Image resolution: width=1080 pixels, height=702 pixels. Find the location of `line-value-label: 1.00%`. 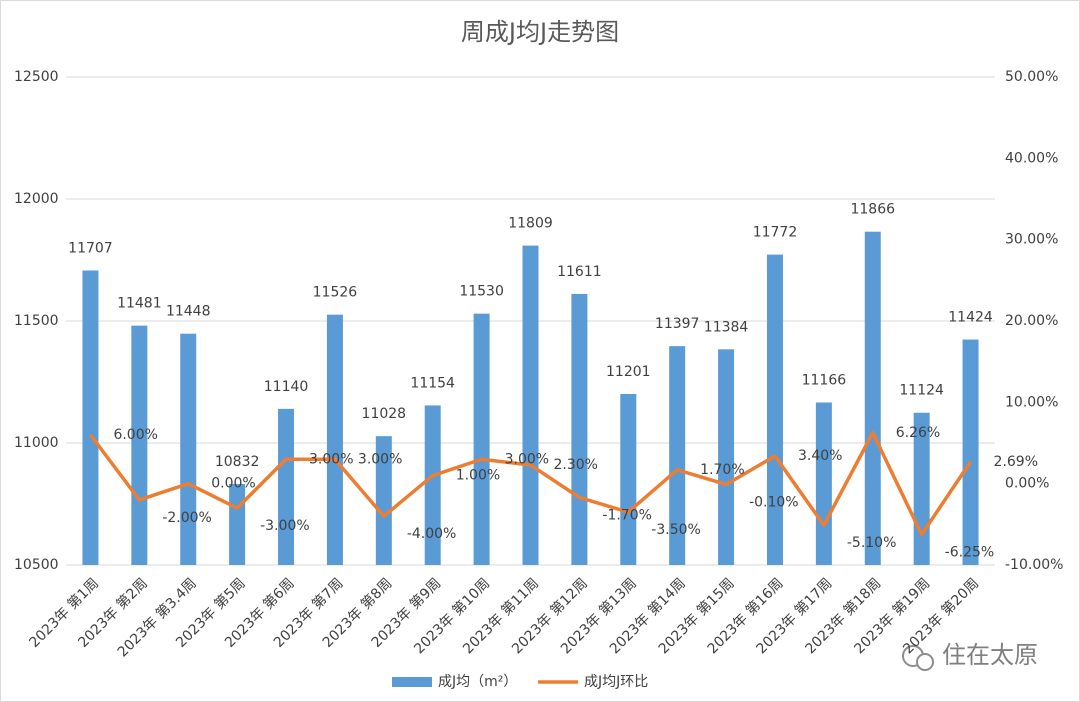

line-value-label: 1.00% is located at coordinates (478, 476).